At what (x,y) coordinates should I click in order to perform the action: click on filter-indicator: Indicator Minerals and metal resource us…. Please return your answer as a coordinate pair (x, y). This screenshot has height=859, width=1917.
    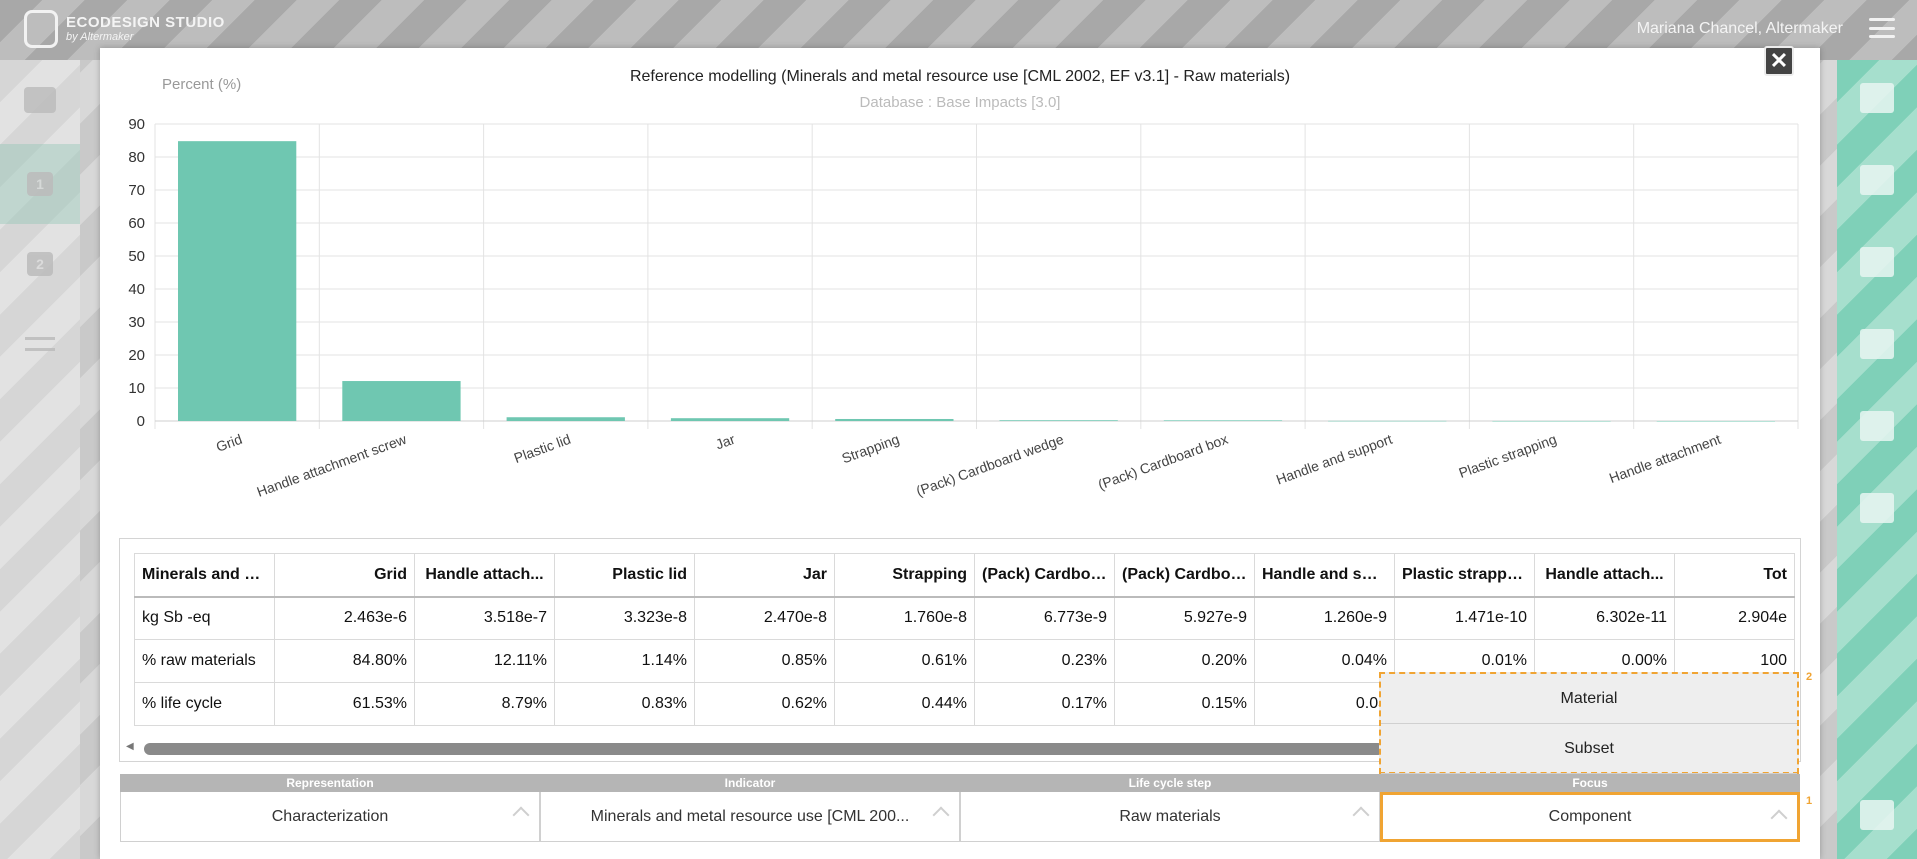
    Looking at the image, I should click on (750, 808).